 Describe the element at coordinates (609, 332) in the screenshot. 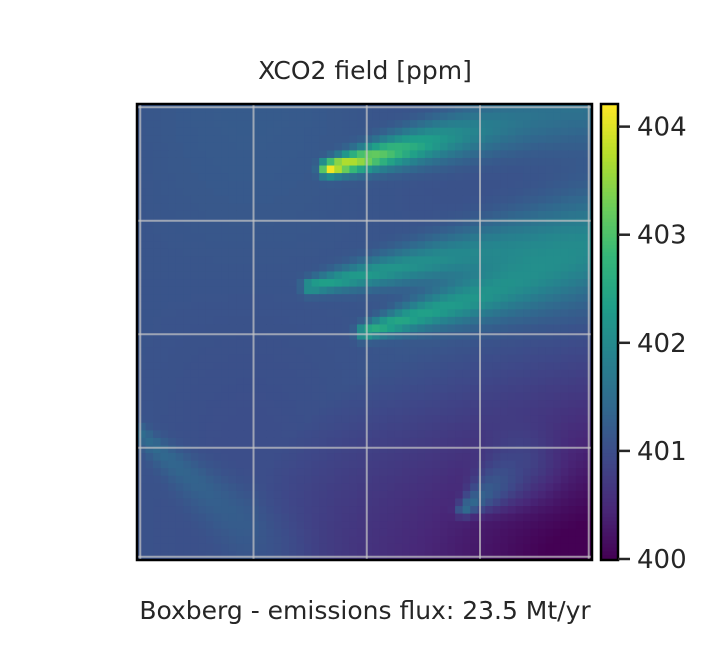

I see `colorbar` at that location.